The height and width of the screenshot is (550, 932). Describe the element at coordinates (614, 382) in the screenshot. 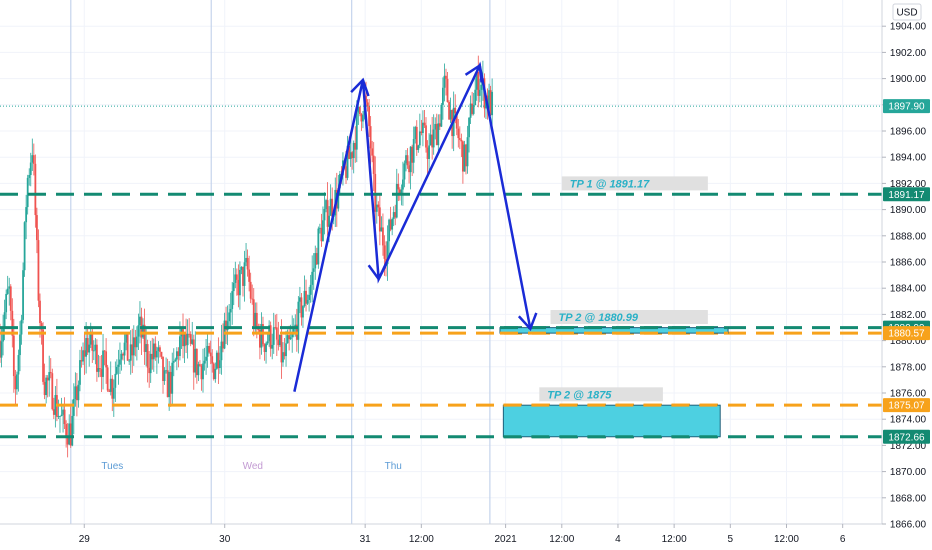

I see `target-zones` at that location.